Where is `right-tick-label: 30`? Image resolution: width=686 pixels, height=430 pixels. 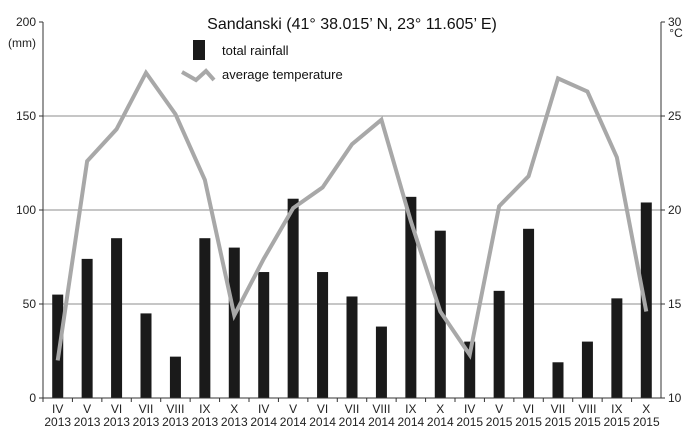 right-tick-label: 30 is located at coordinates (675, 22).